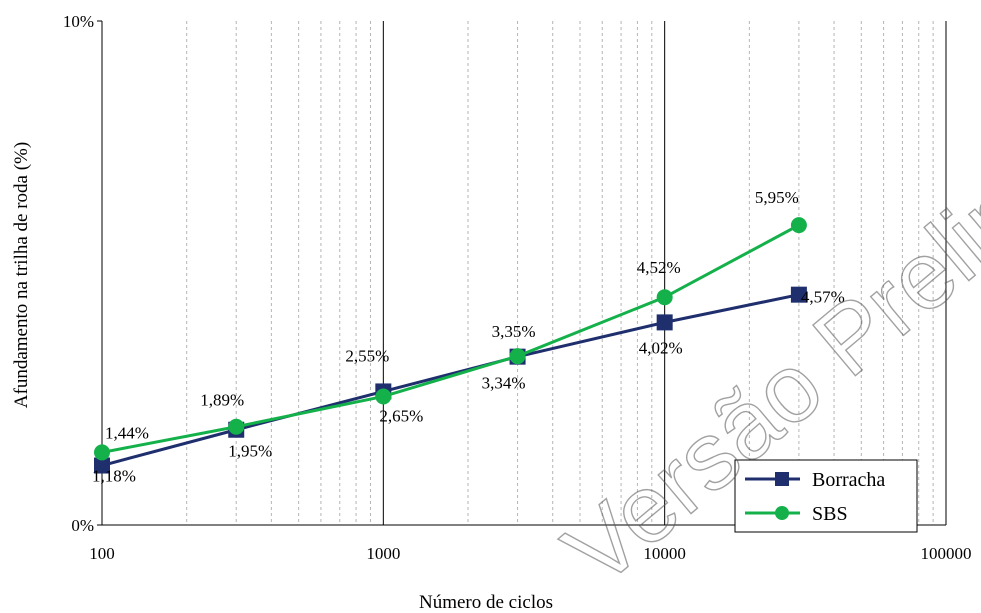 The width and height of the screenshot is (981, 613). Describe the element at coordinates (848, 480) in the screenshot. I see `legend-label-borracha: Borracha` at that location.